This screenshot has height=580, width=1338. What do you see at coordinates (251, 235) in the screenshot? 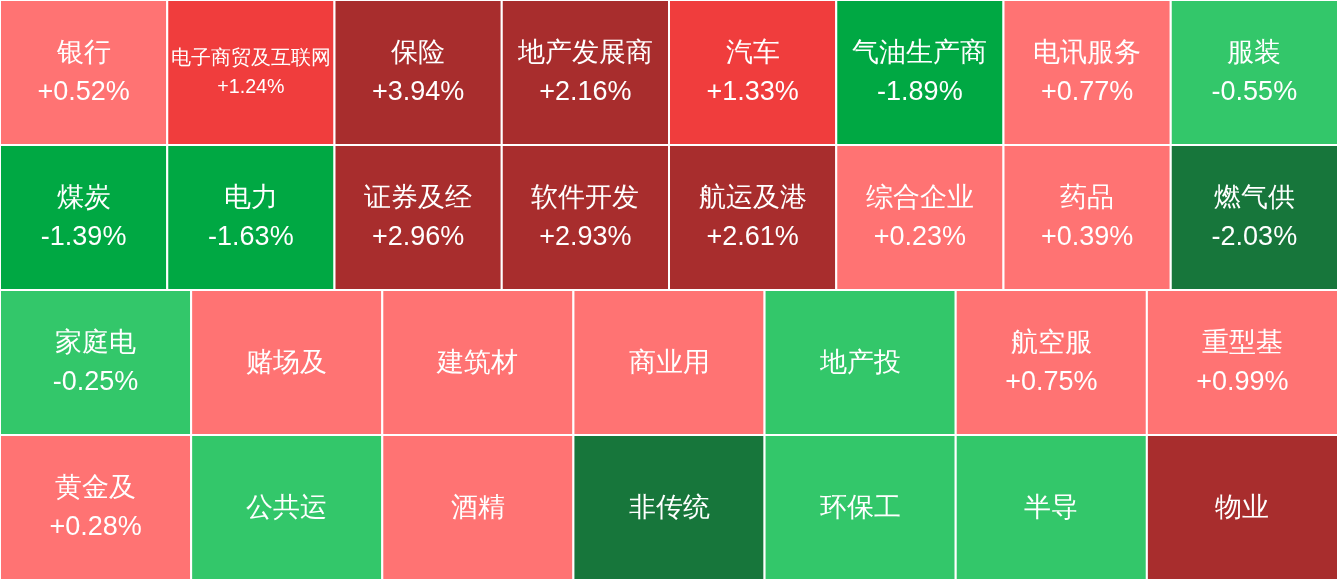
I see `data-label: -1.63%` at bounding box center [251, 235].